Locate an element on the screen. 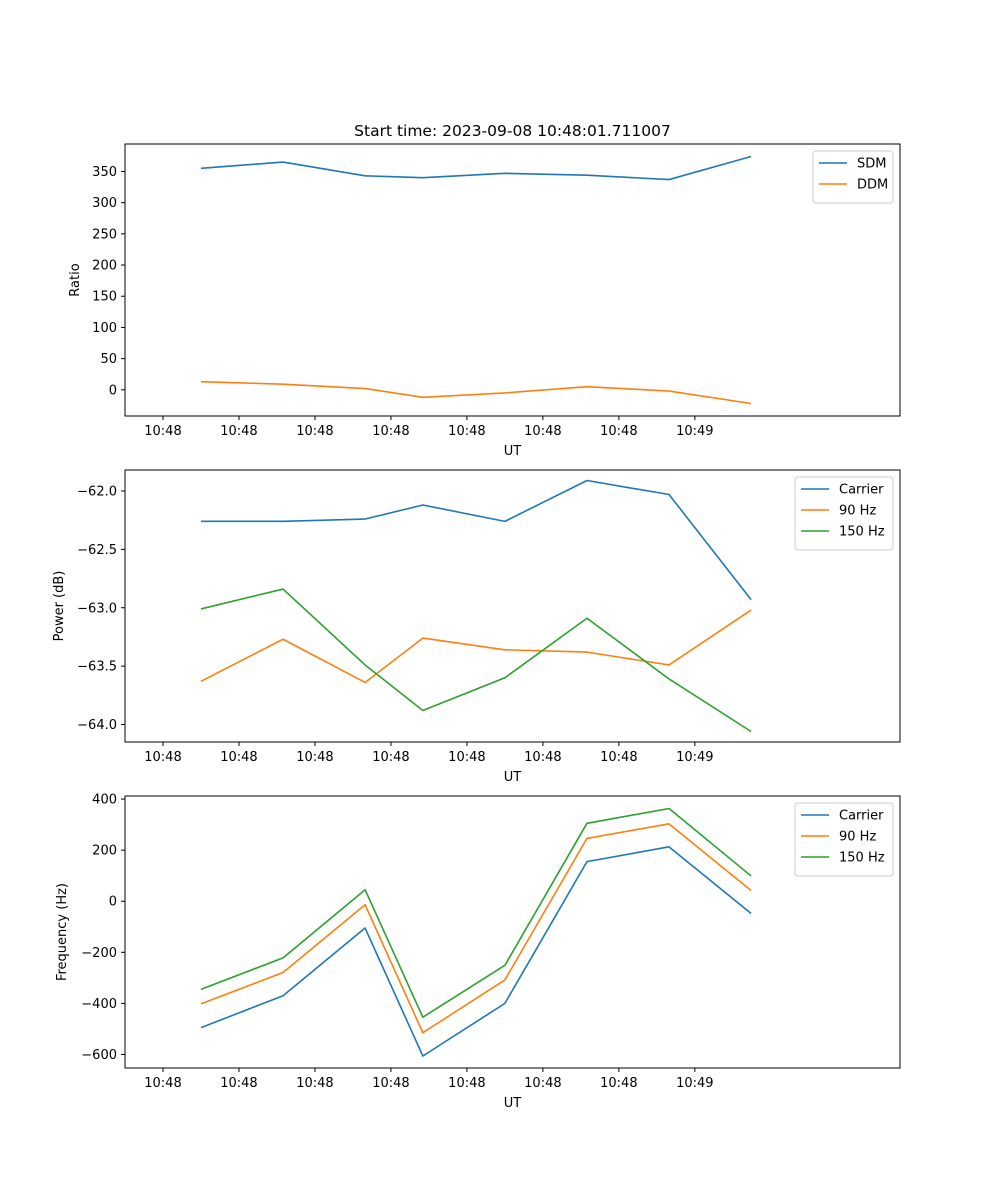 Image resolution: width=1000 pixels, height=1200 pixels. y-tick-label: 350 is located at coordinates (104, 172).